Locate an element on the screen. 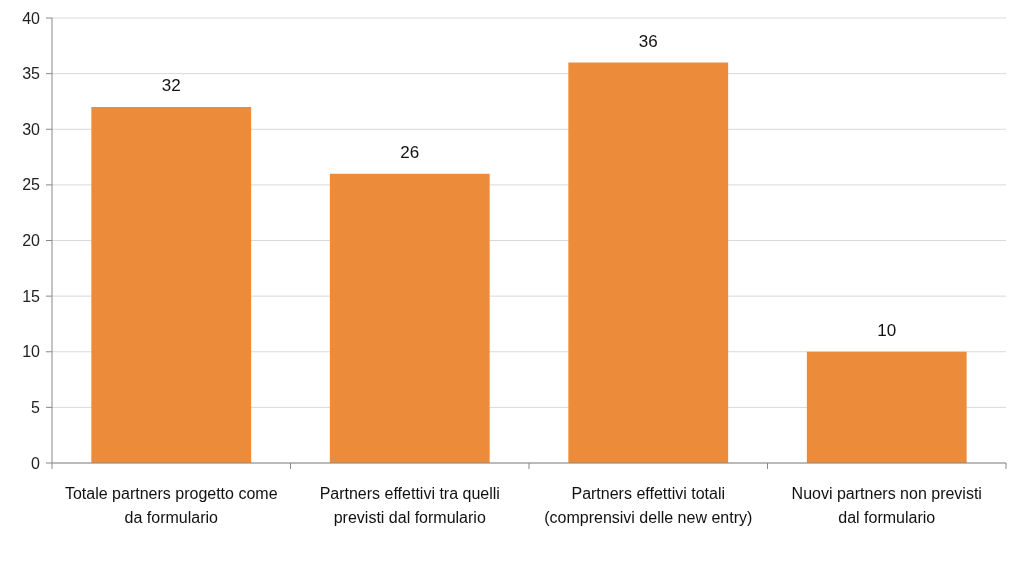 The width and height of the screenshot is (1018, 574). data-label: 26 is located at coordinates (410, 152).